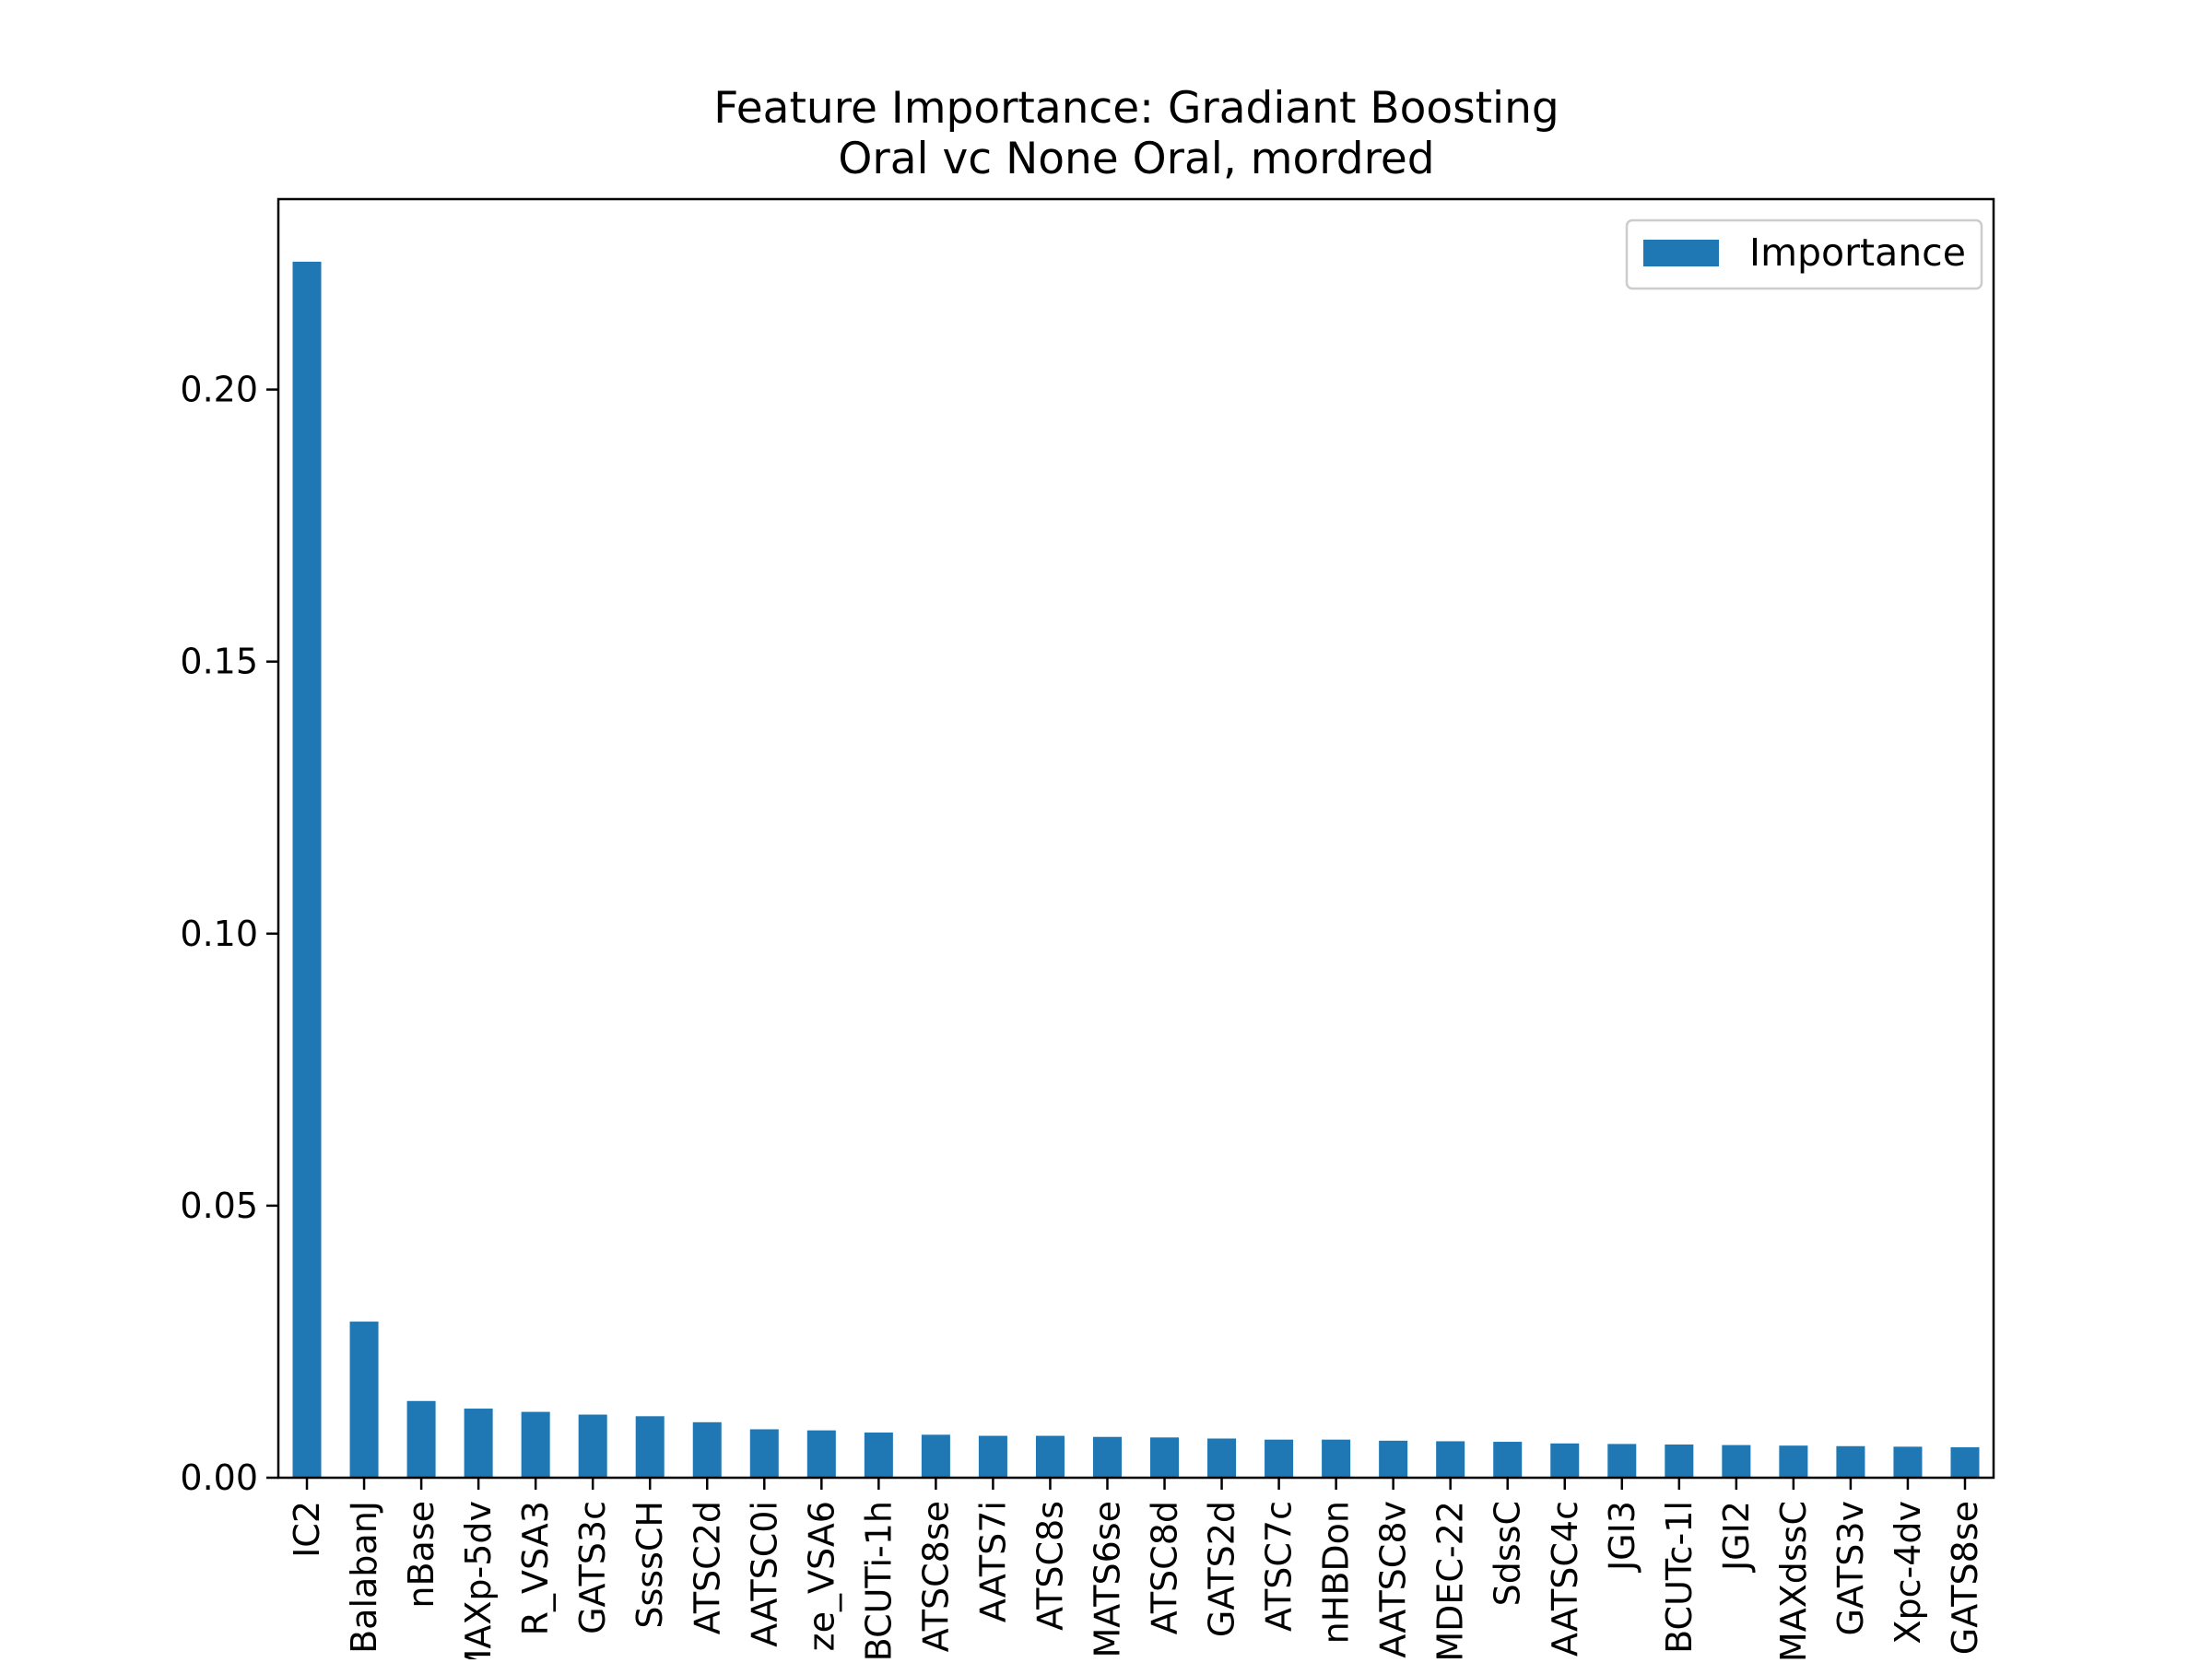  I want to click on x-tick-label-5: GATS3c, so click(592, 1567).